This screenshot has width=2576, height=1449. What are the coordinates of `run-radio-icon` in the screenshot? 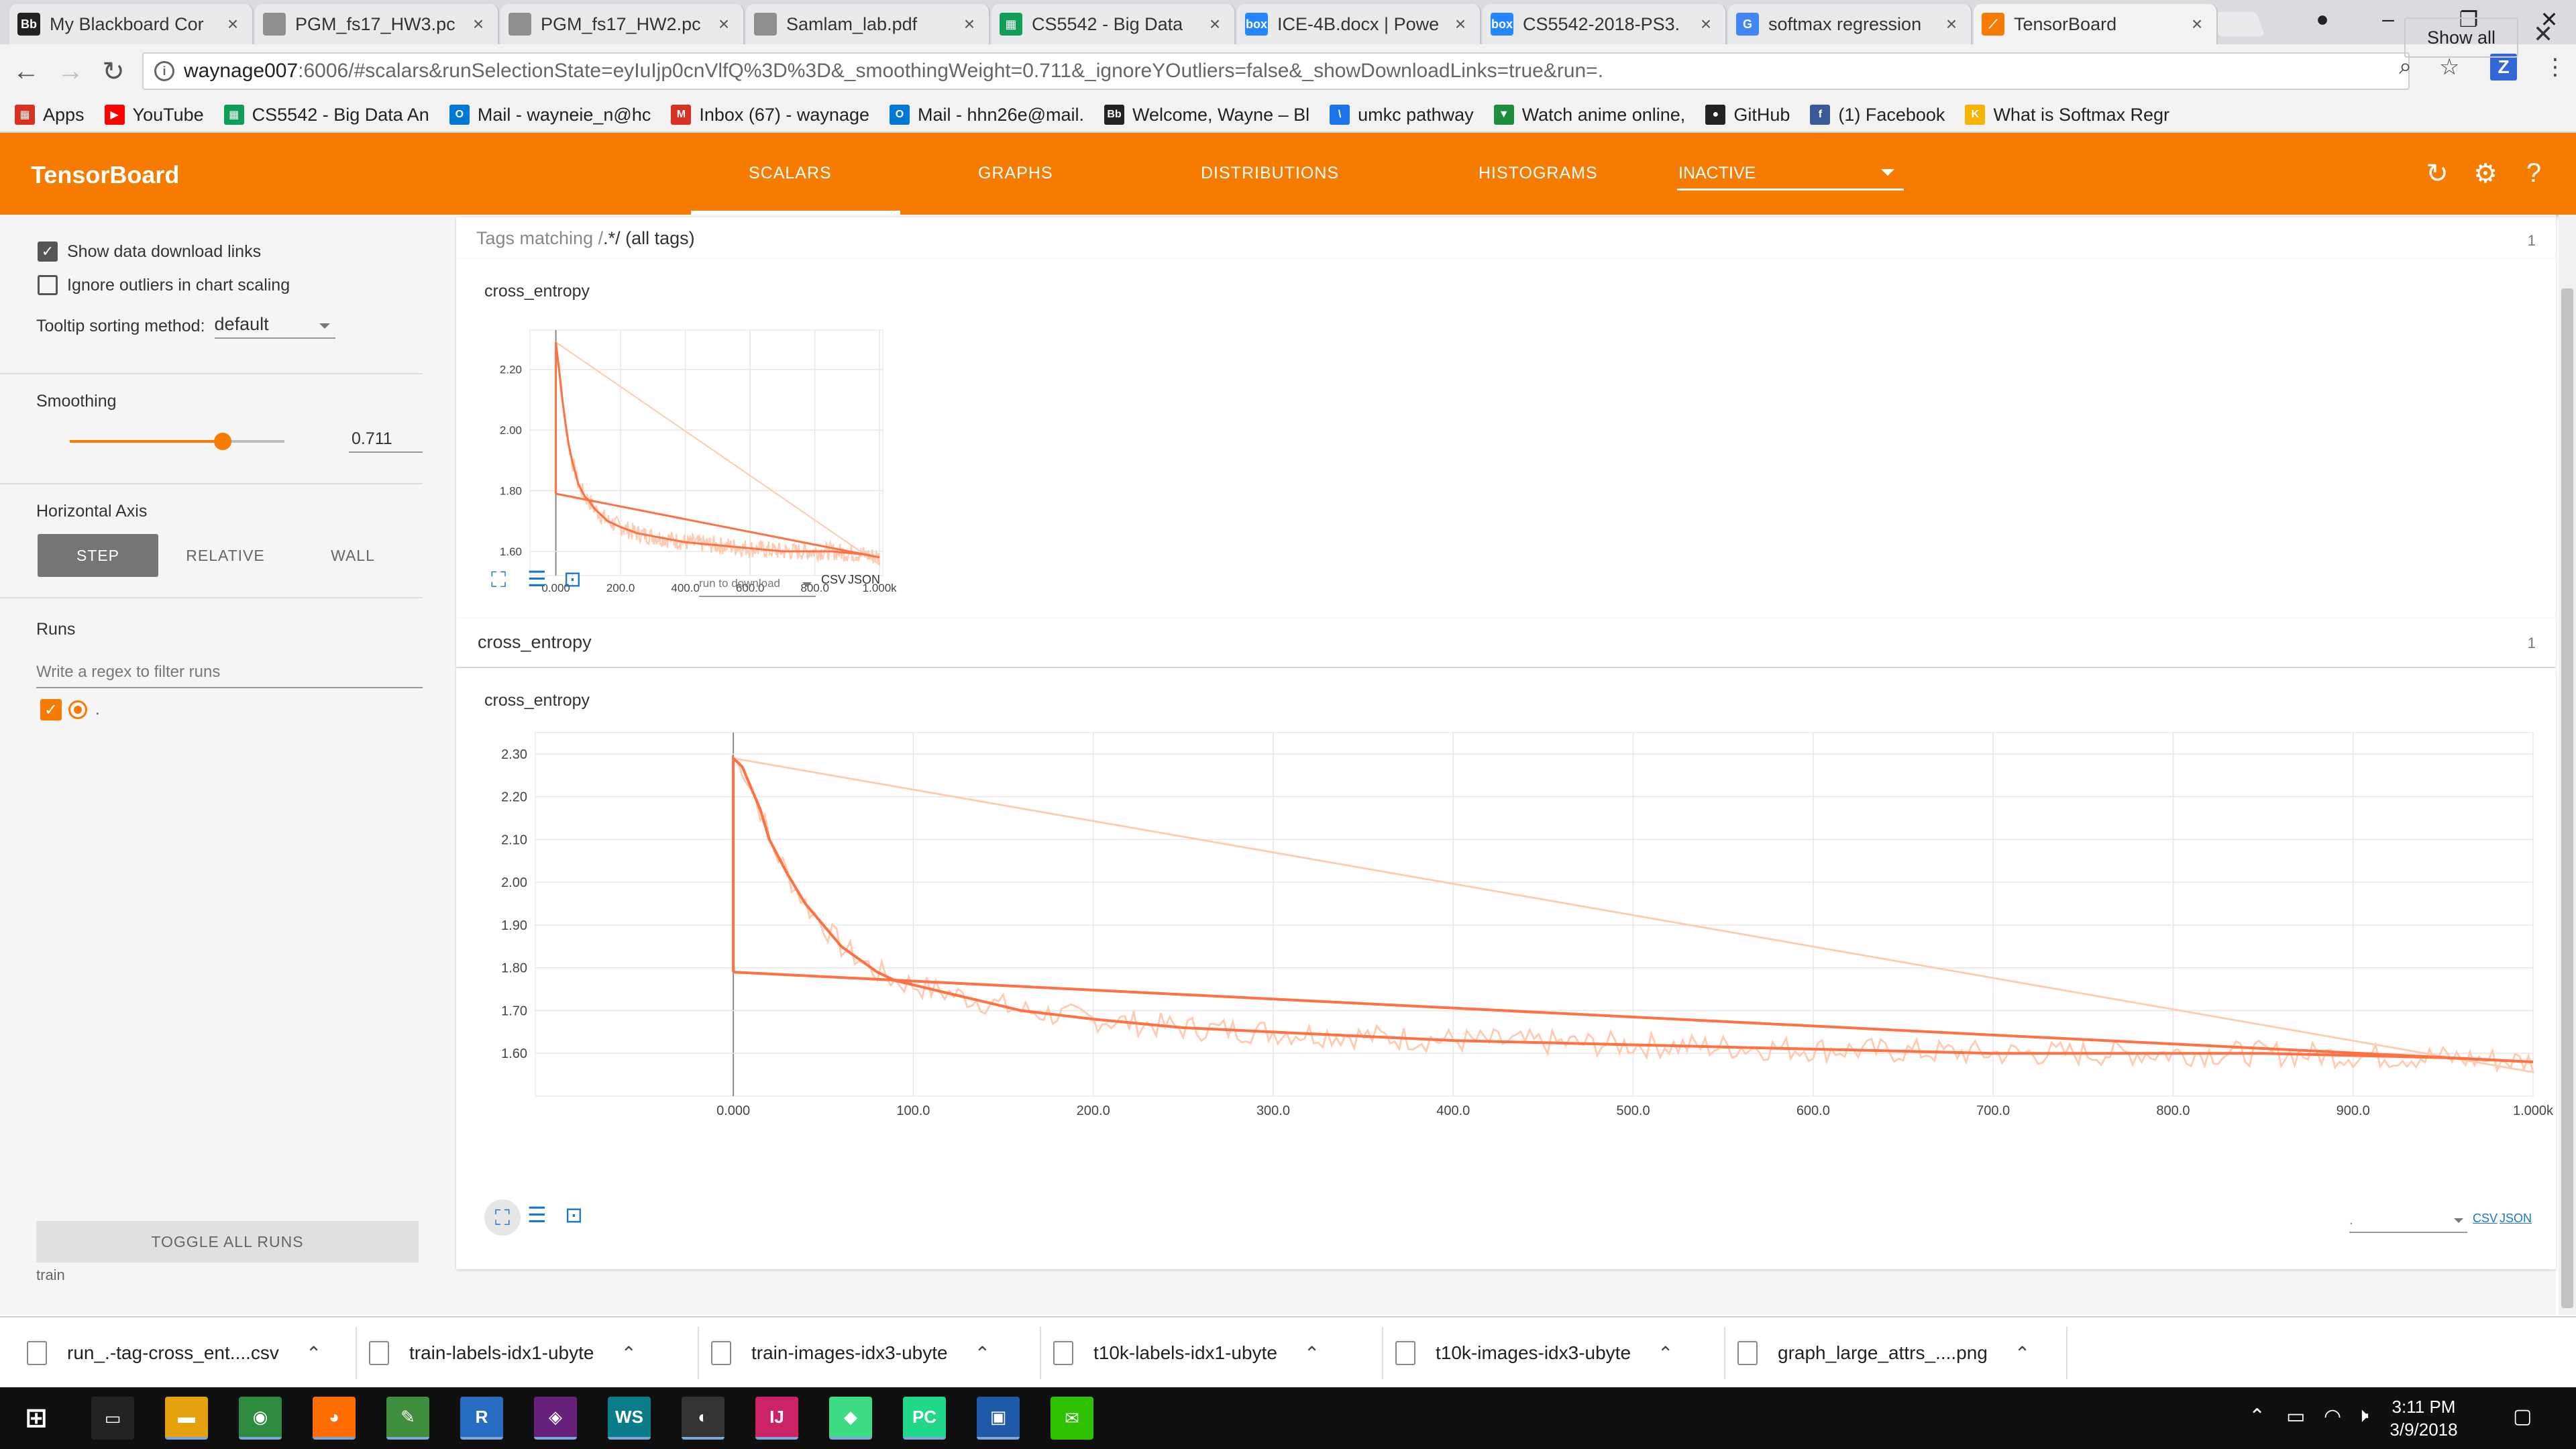 It's located at (77, 709).